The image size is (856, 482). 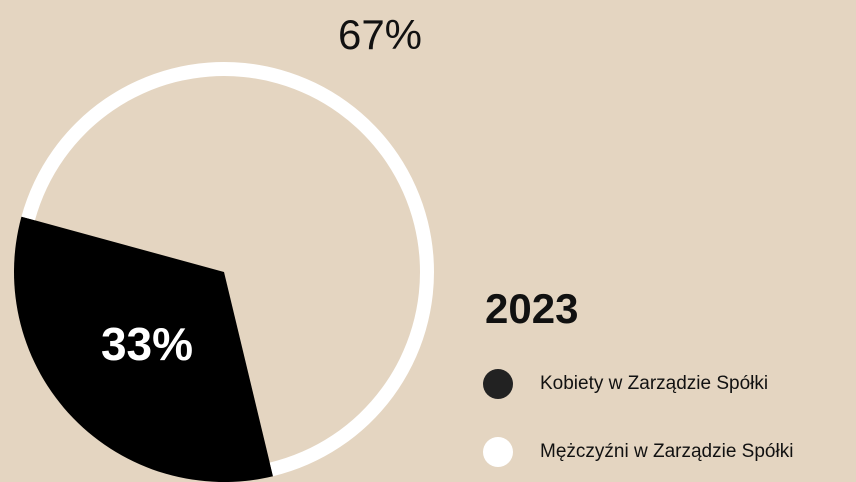 I want to click on slice-label: 33%, so click(x=147, y=344).